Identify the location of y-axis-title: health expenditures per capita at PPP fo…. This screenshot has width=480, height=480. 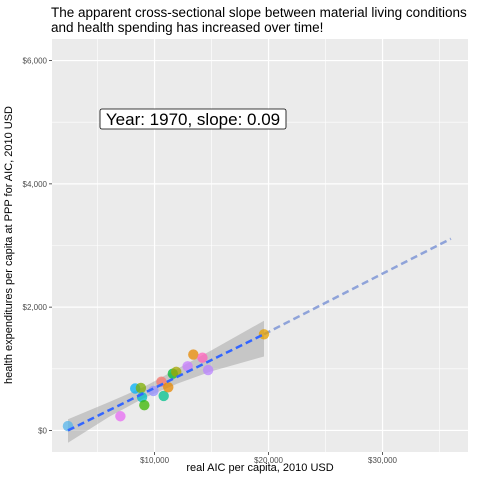
(9, 245).